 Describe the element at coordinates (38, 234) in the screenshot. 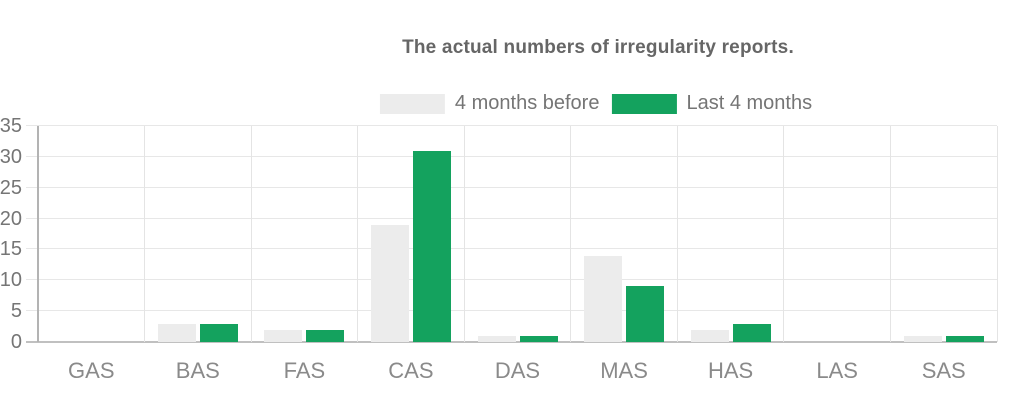

I see `y-axis-line` at that location.